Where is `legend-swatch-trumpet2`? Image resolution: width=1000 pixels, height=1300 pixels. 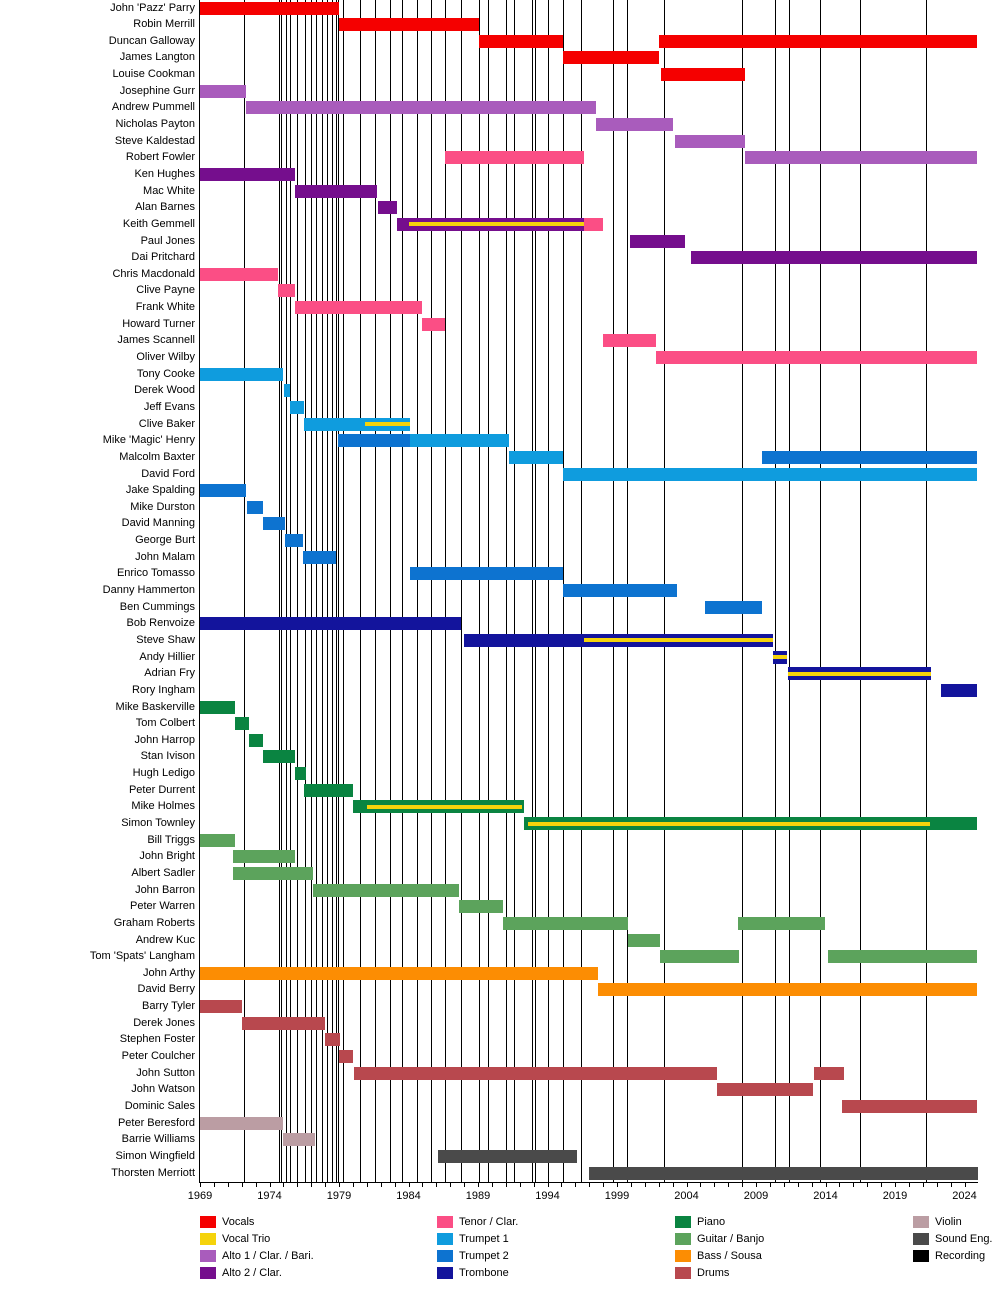
legend-swatch-trumpet2 is located at coordinates (445, 1256).